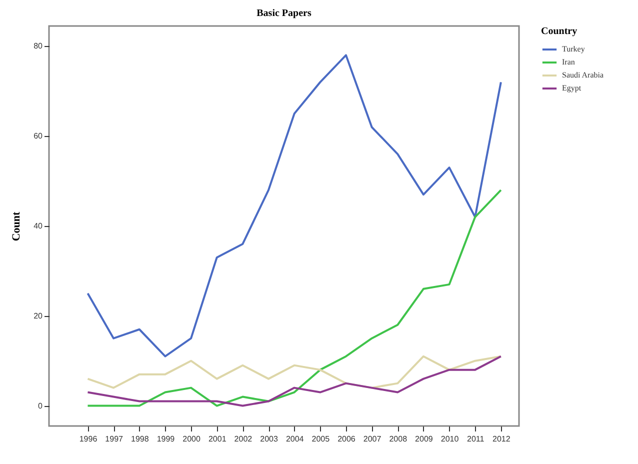 The width and height of the screenshot is (638, 464). Describe the element at coordinates (295, 439) in the screenshot. I see `x-tick-label: 2004` at that location.